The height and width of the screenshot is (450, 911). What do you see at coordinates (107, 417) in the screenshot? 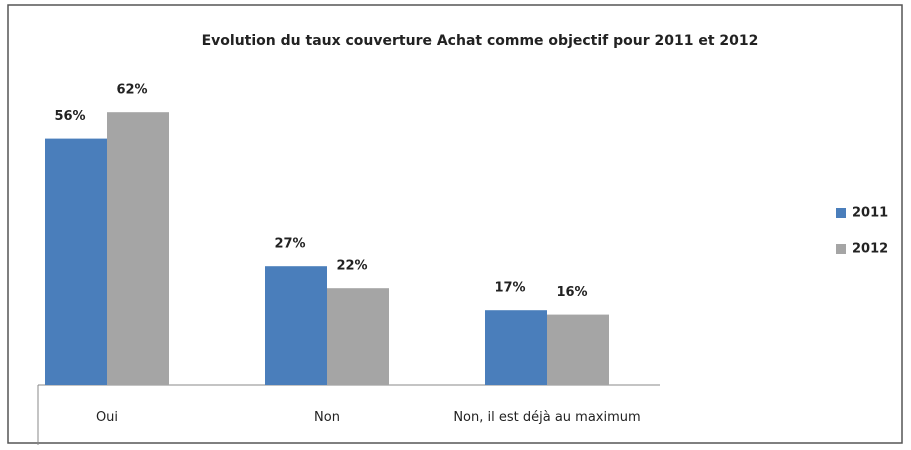
I see `x-tick-label: Oui` at bounding box center [107, 417].